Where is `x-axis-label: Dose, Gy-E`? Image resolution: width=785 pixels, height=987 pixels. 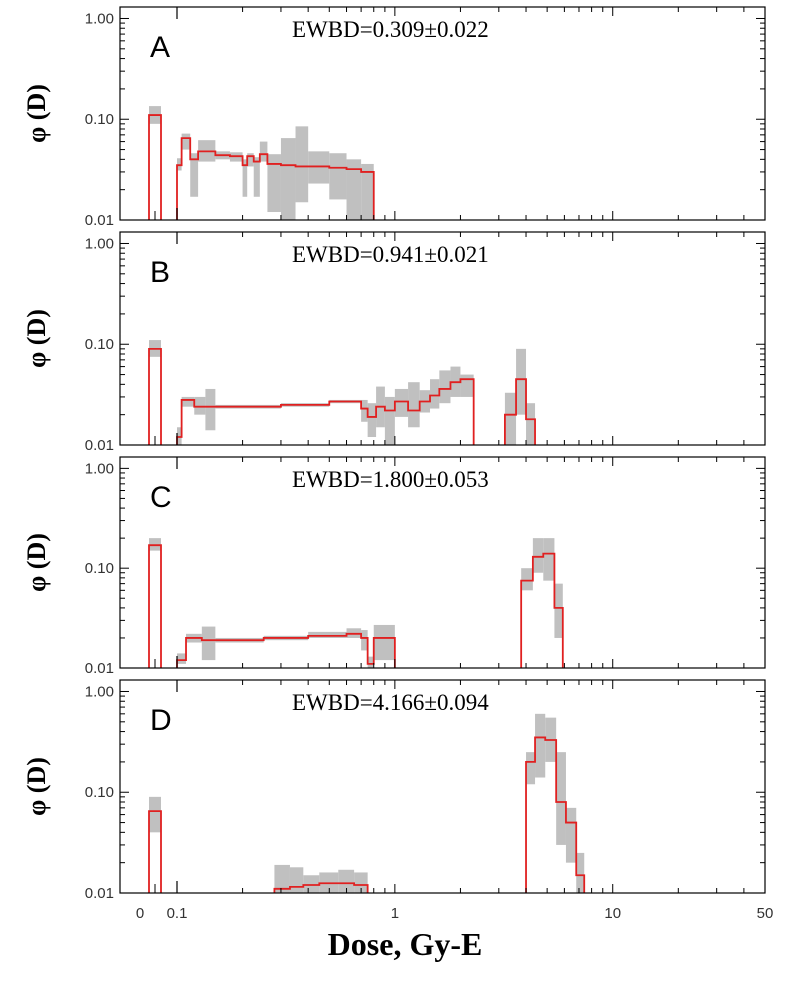 x-axis-label: Dose, Gy-E is located at coordinates (405, 944).